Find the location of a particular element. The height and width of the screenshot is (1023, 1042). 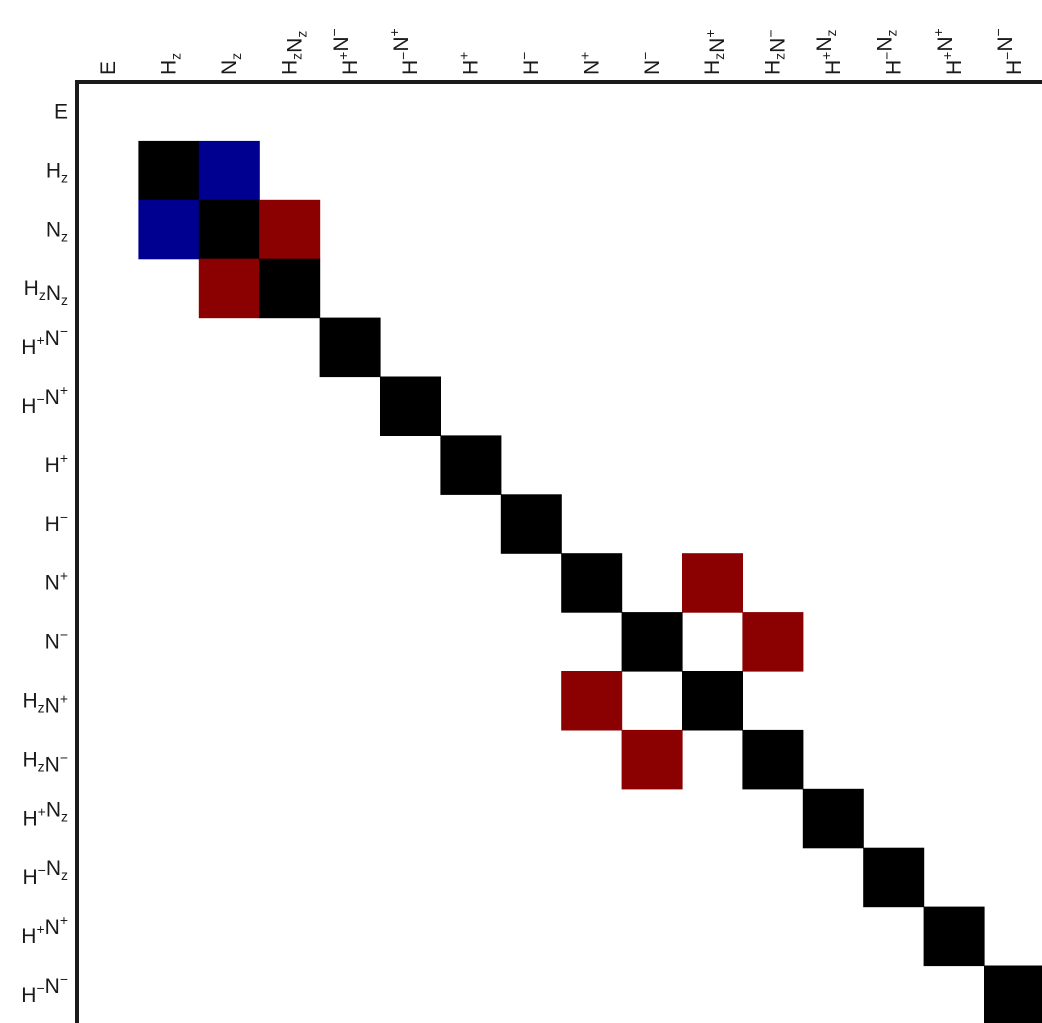

y-tick-label-h-plusnz: H+Nz is located at coordinates (45, 814).